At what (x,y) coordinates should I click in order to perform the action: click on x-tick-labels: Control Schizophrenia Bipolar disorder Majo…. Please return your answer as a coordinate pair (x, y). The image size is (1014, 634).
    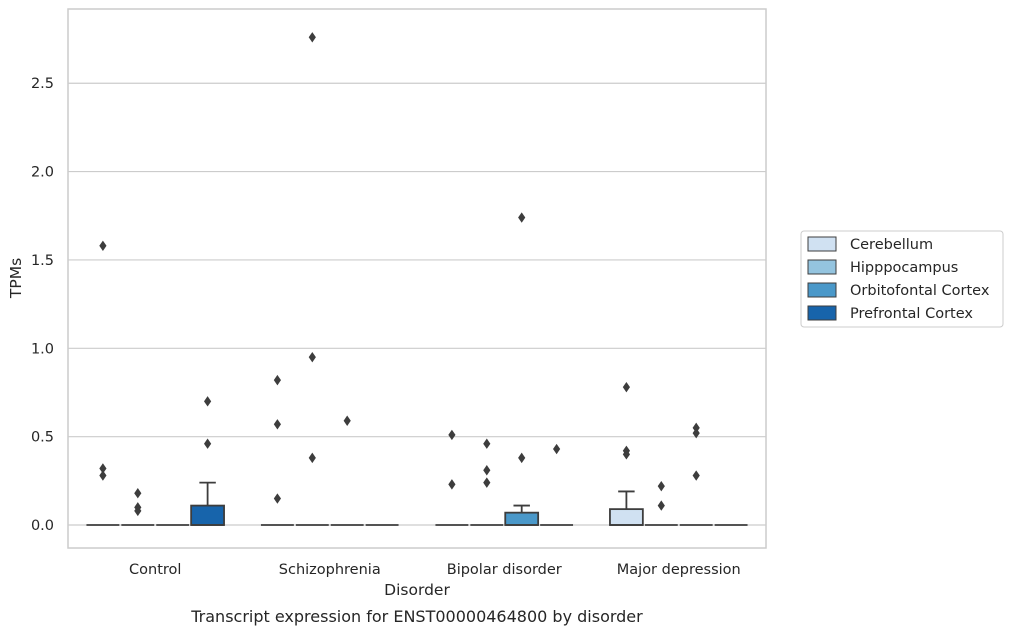
    Looking at the image, I should click on (435, 570).